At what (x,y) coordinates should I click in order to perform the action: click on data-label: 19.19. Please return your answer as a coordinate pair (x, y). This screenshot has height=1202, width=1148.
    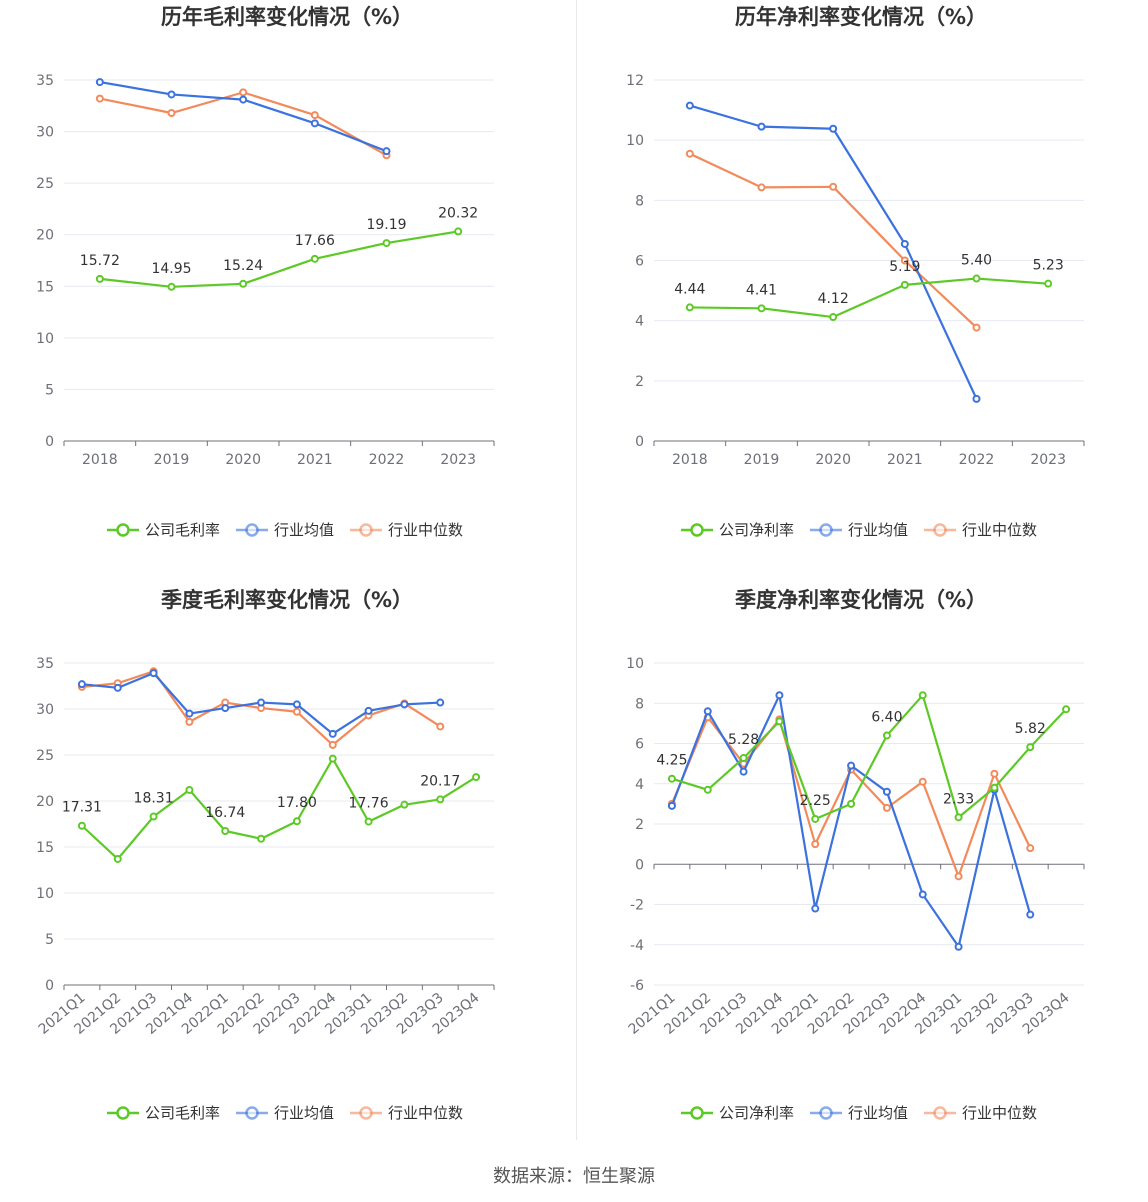
    Looking at the image, I should click on (386, 225).